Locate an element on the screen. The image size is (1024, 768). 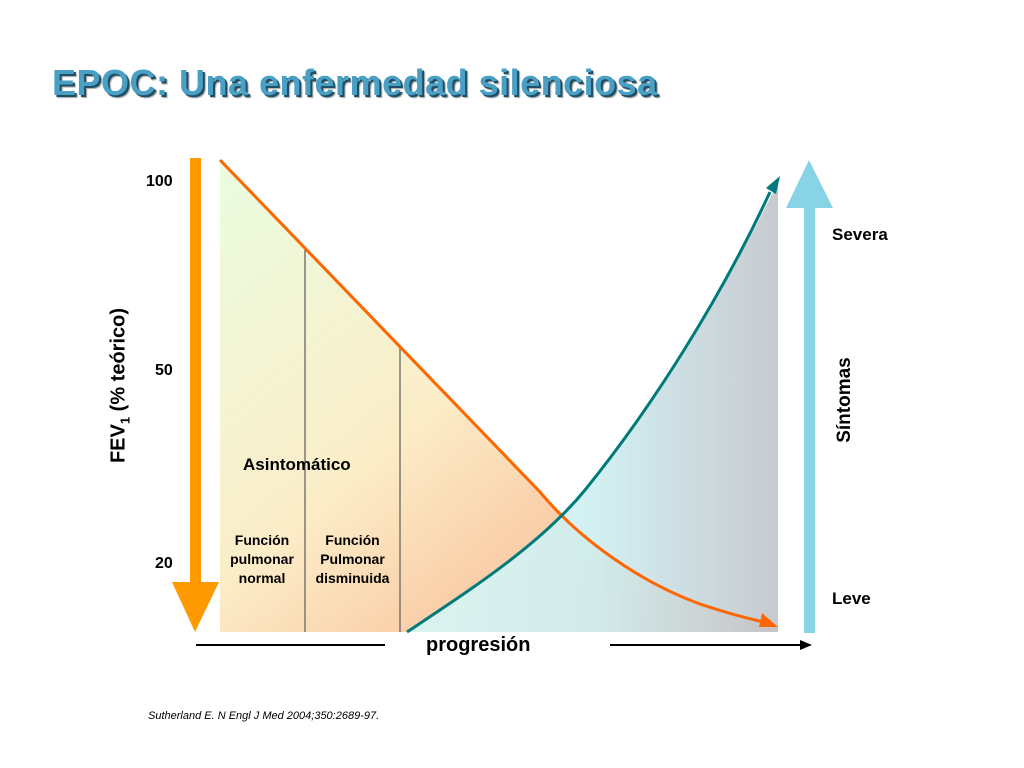
reduced-function-label: Función Pulmonar disminuida is located at coordinates (352, 559).